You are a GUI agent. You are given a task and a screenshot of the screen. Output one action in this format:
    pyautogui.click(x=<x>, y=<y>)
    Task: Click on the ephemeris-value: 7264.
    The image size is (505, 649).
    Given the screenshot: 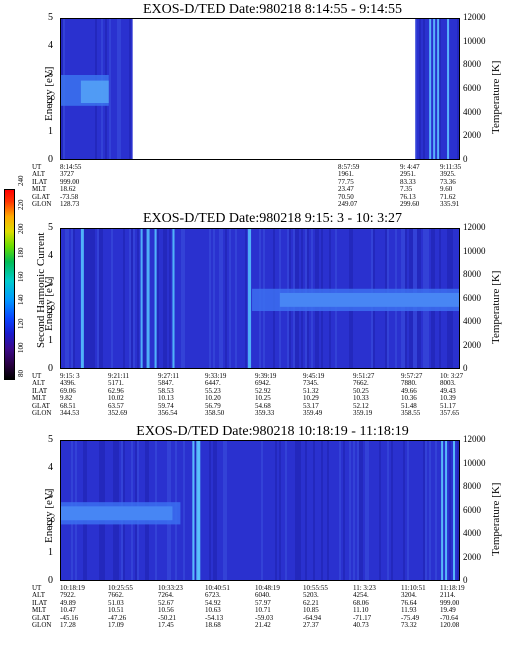 What is the action you would take?
    pyautogui.click(x=166, y=595)
    